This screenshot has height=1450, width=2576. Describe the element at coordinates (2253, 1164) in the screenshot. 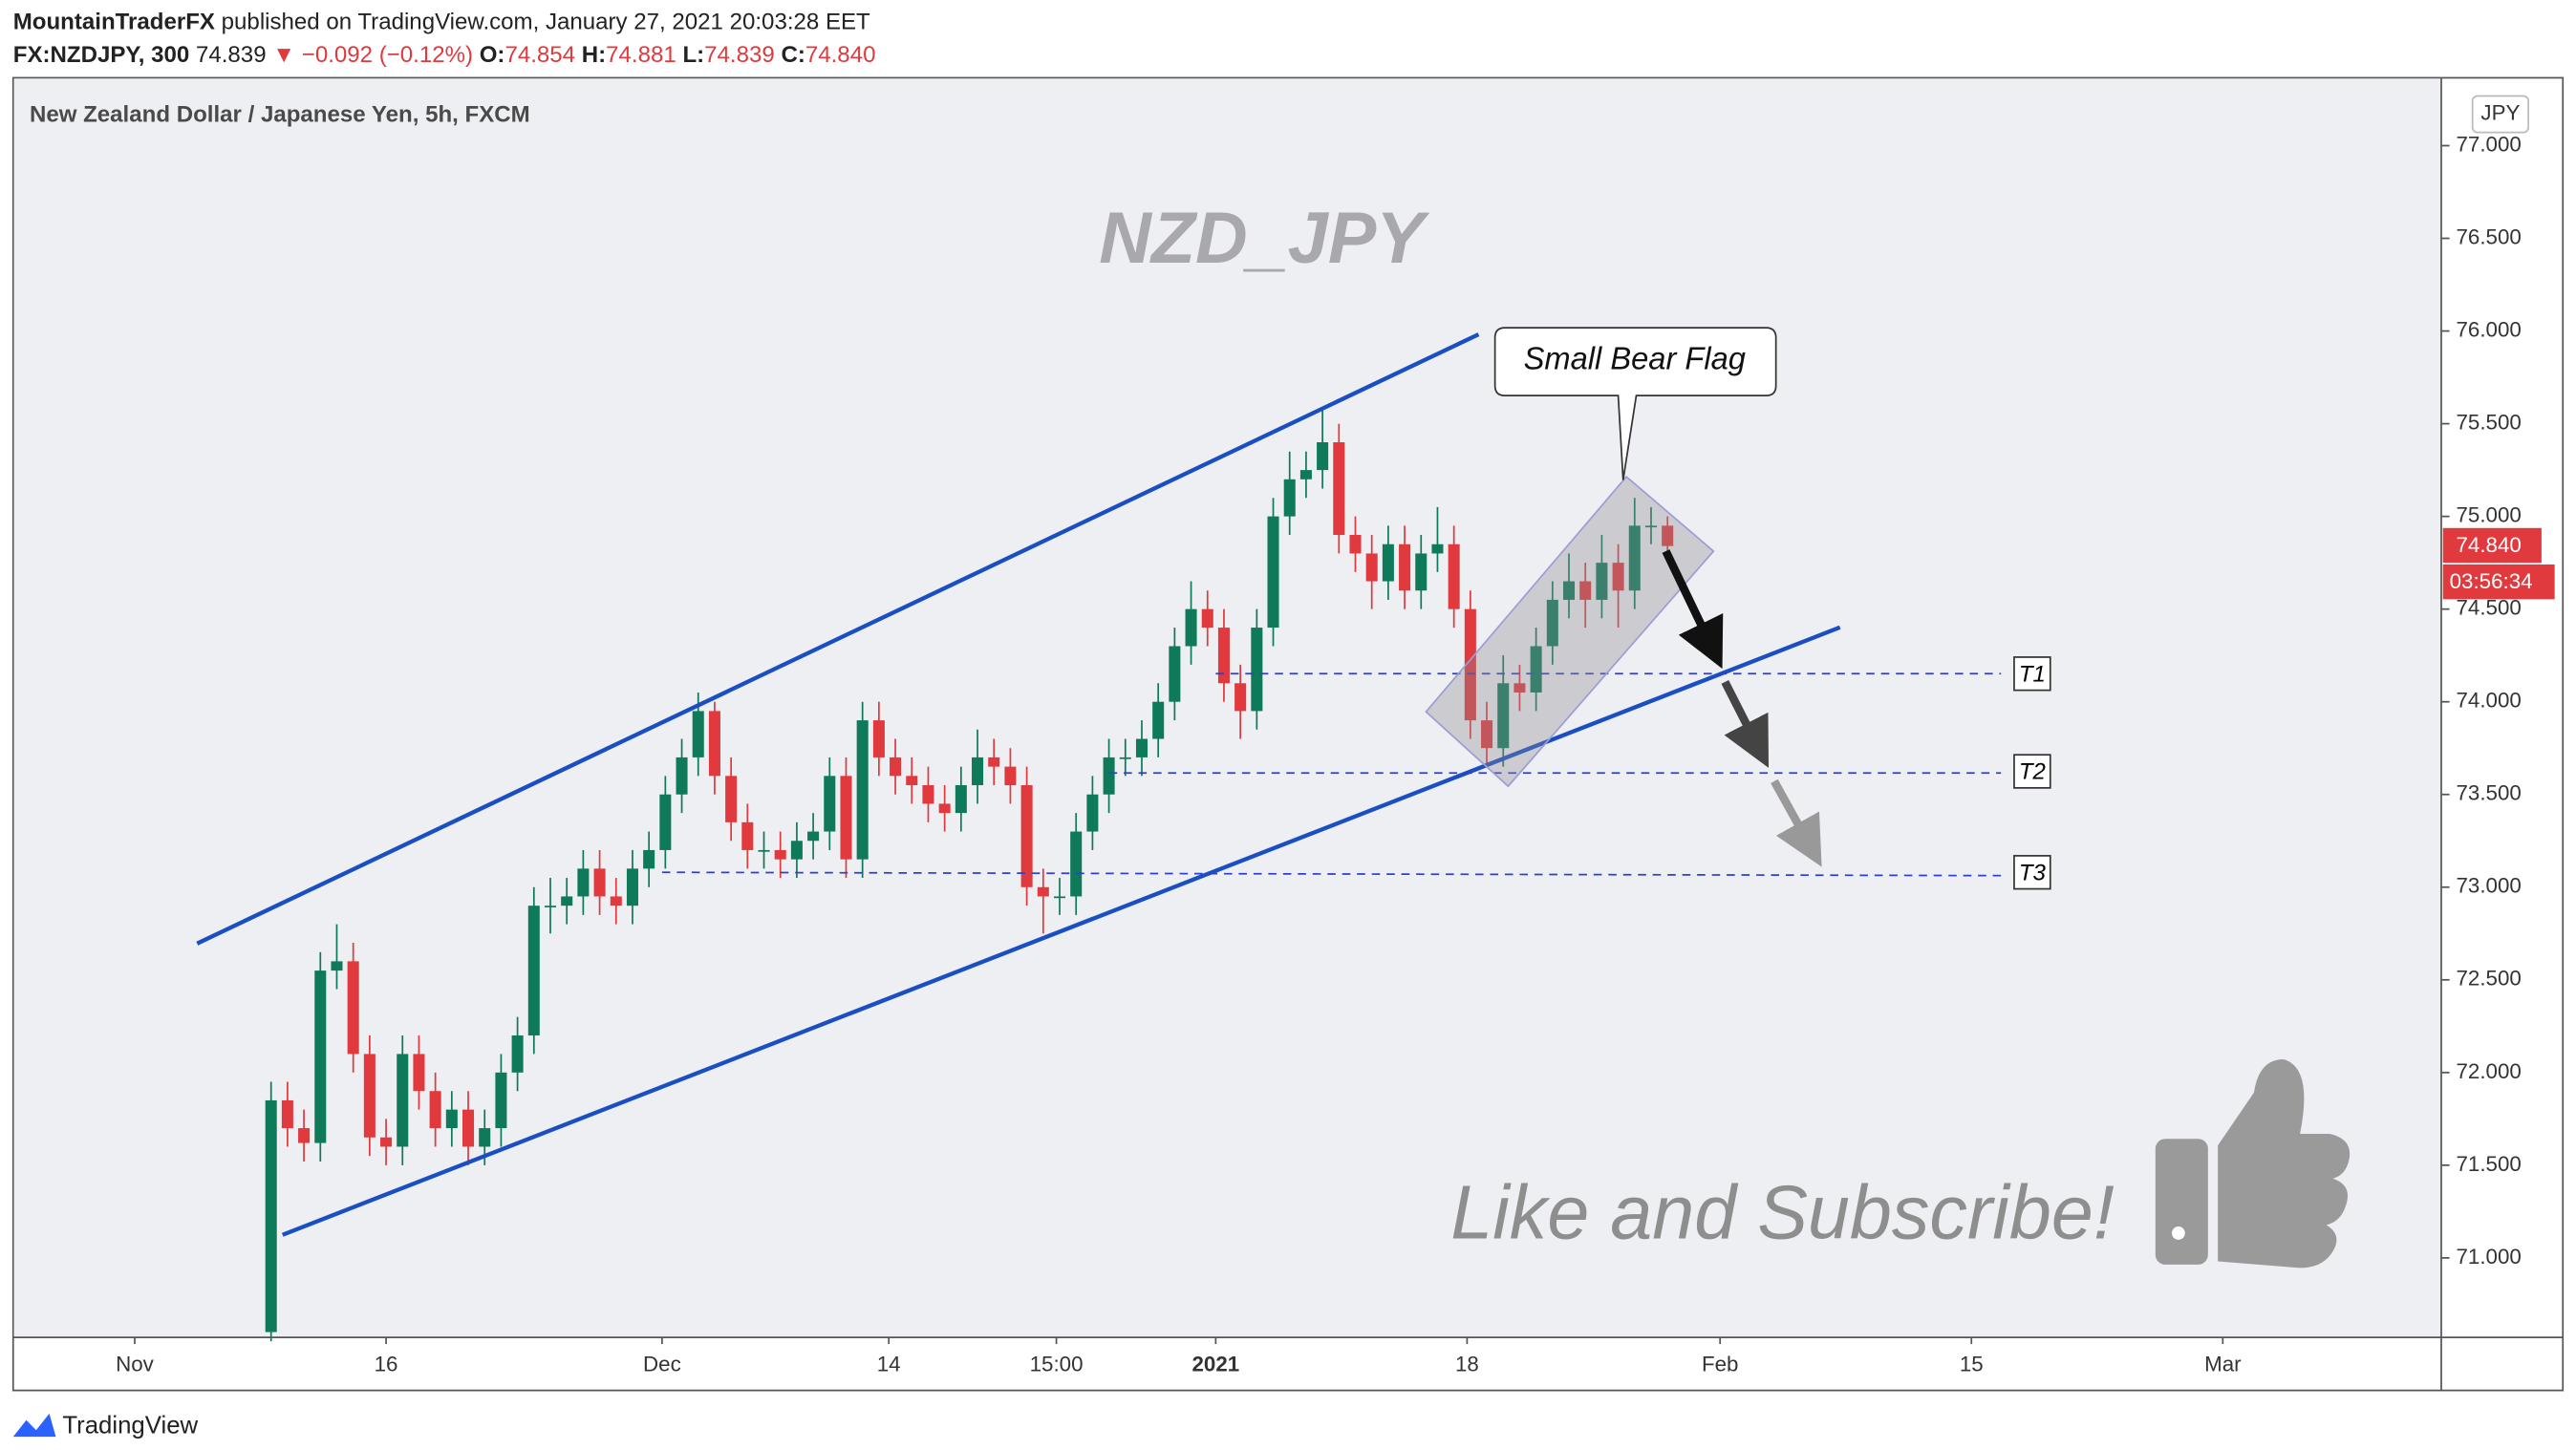

I see `thumb-icon` at that location.